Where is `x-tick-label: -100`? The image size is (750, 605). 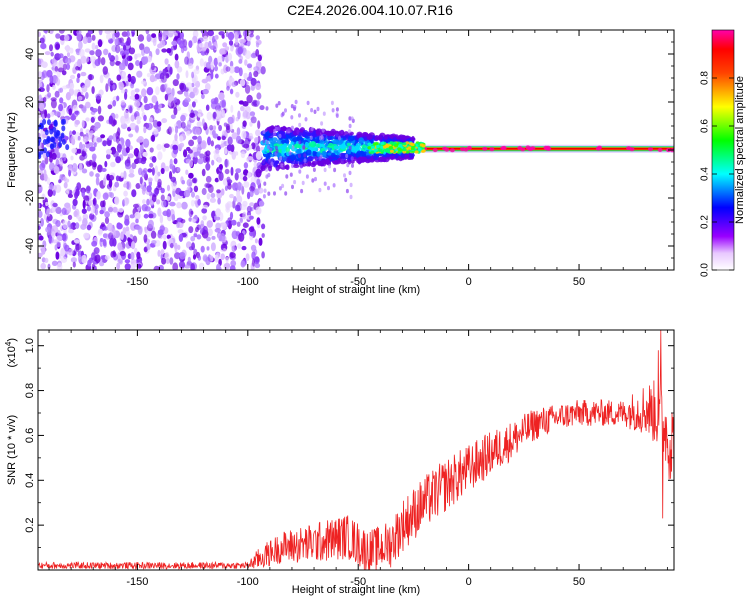
x-tick-label: -100 is located at coordinates (248, 282).